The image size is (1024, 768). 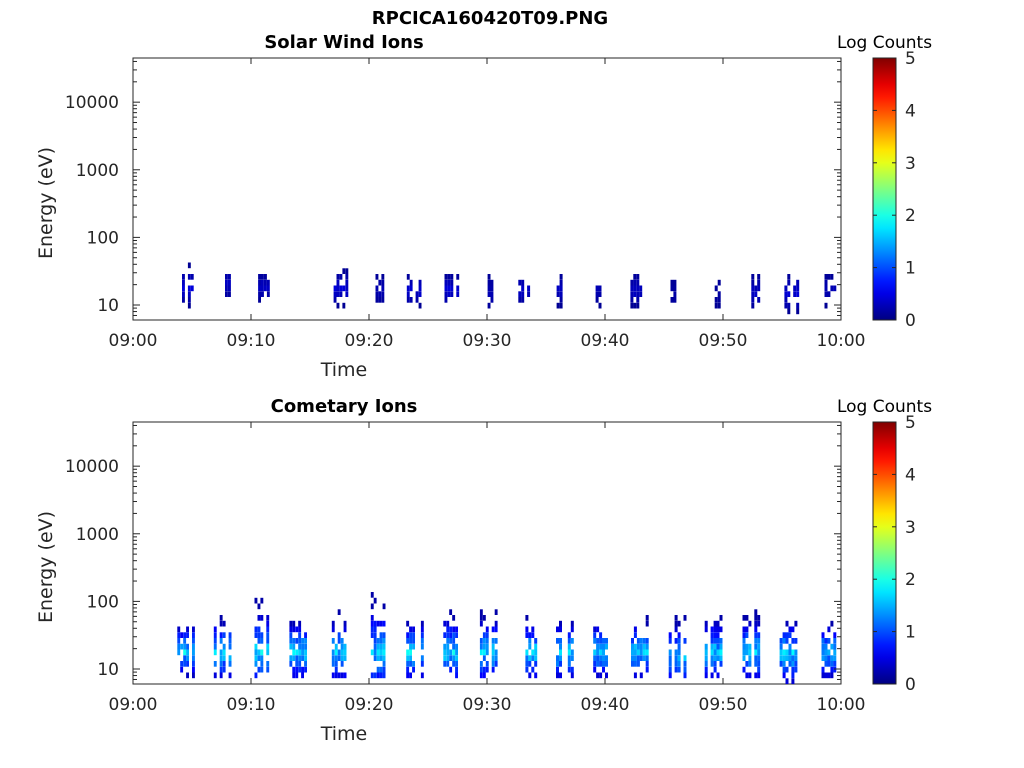 What do you see at coordinates (910, 111) in the screenshot?
I see `colorbar-tick-label: 4` at bounding box center [910, 111].